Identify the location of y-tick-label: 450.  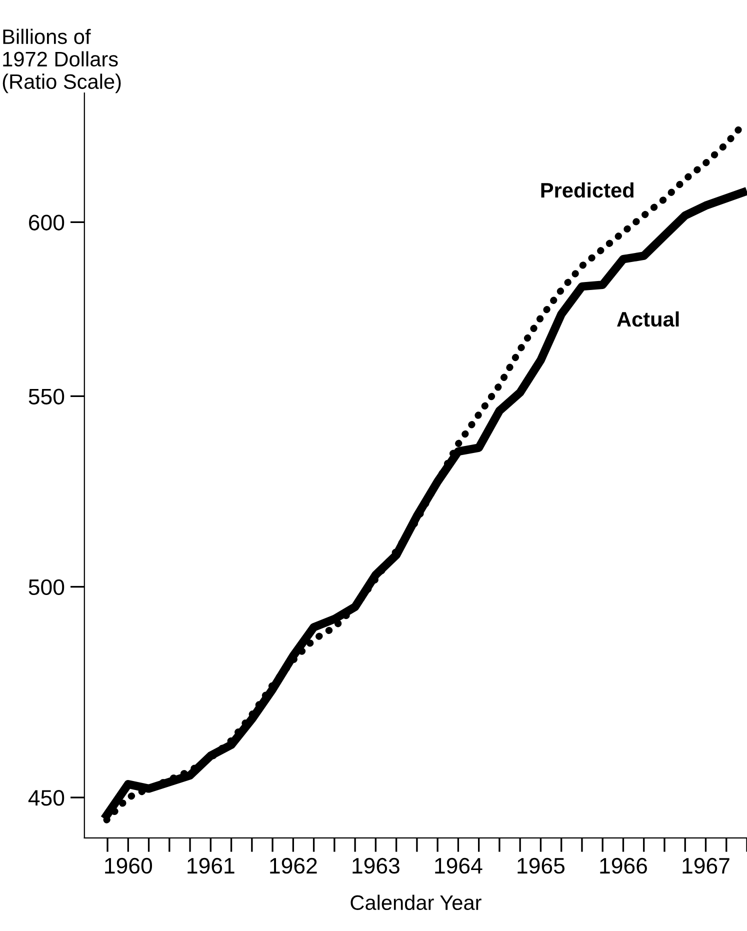
(46, 798).